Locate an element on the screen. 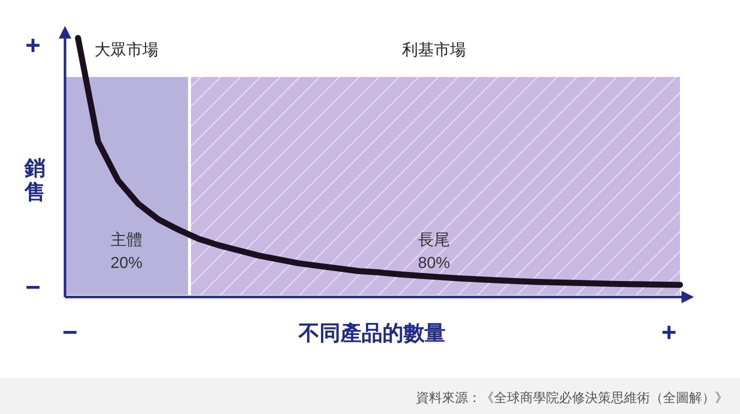 This screenshot has height=414, width=740. x-axis-title: 不同產品的數量 is located at coordinates (372, 333).